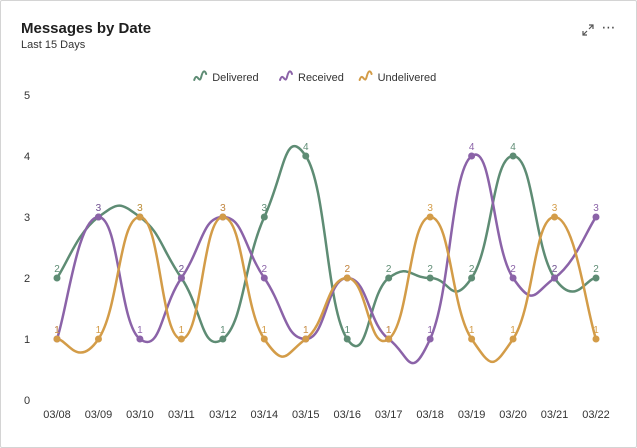 The image size is (637, 448). I want to click on y-tick-label: 2, so click(27, 279).